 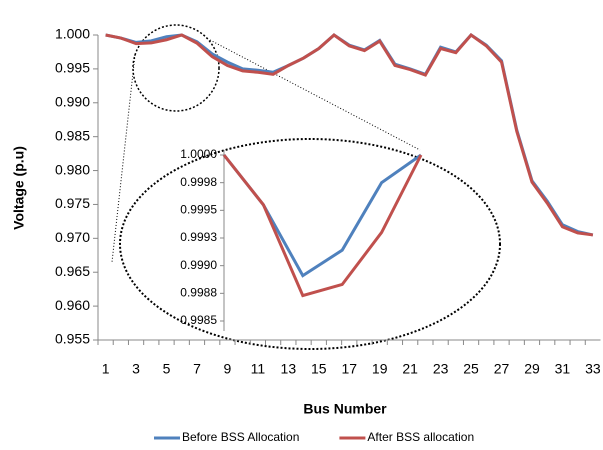 I want to click on inset-y-tick-label: 0.9998, so click(x=198, y=182).